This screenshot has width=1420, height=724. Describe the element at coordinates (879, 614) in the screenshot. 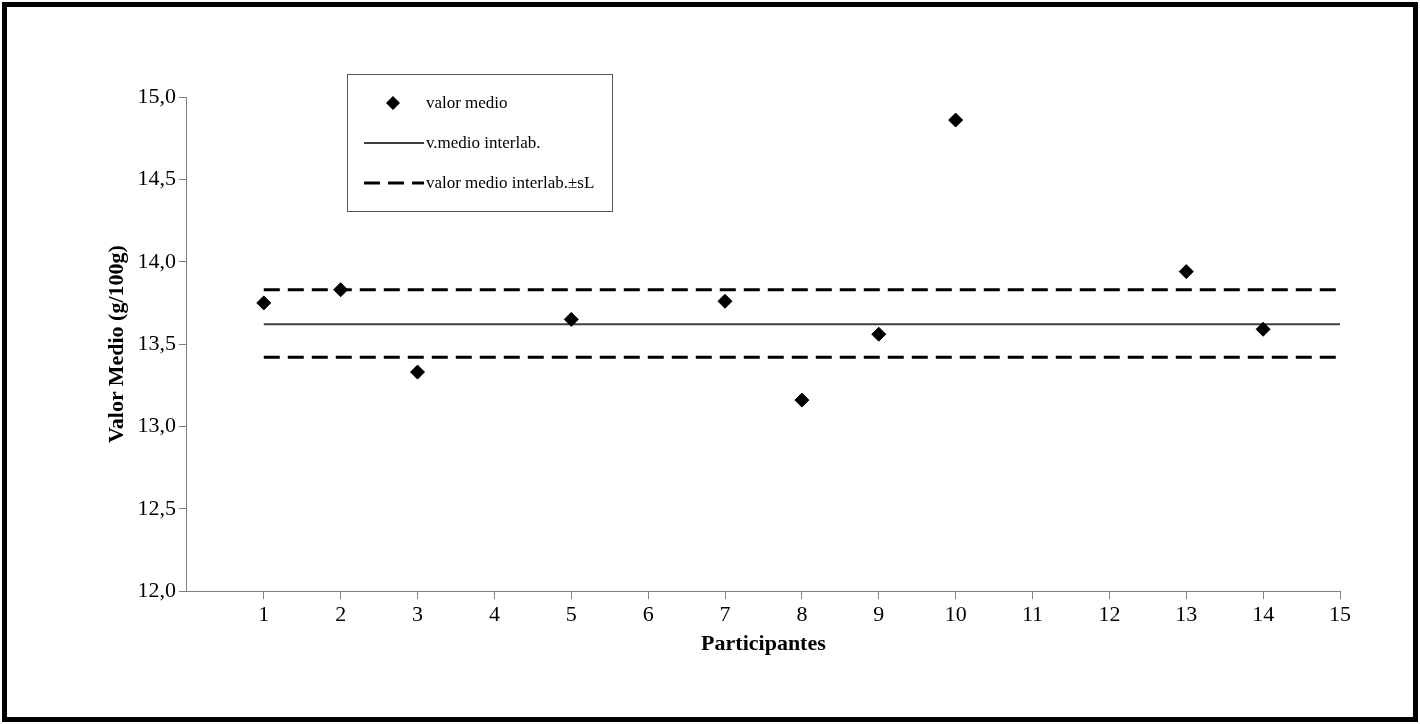

I see `x-tick-label: 9` at that location.